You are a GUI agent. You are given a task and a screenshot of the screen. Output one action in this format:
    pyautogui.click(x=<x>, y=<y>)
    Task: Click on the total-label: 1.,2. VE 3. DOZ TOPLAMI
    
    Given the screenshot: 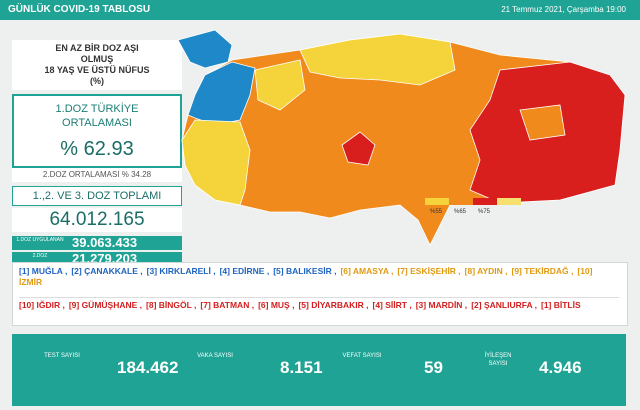 What is the action you would take?
    pyautogui.click(x=97, y=196)
    